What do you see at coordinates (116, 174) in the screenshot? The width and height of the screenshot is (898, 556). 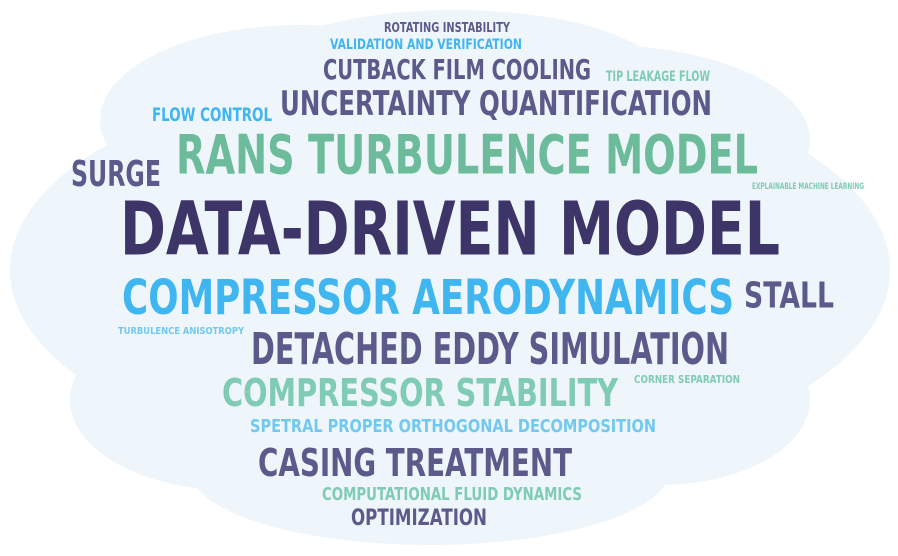 I see `word-surge: SURGE` at bounding box center [116, 174].